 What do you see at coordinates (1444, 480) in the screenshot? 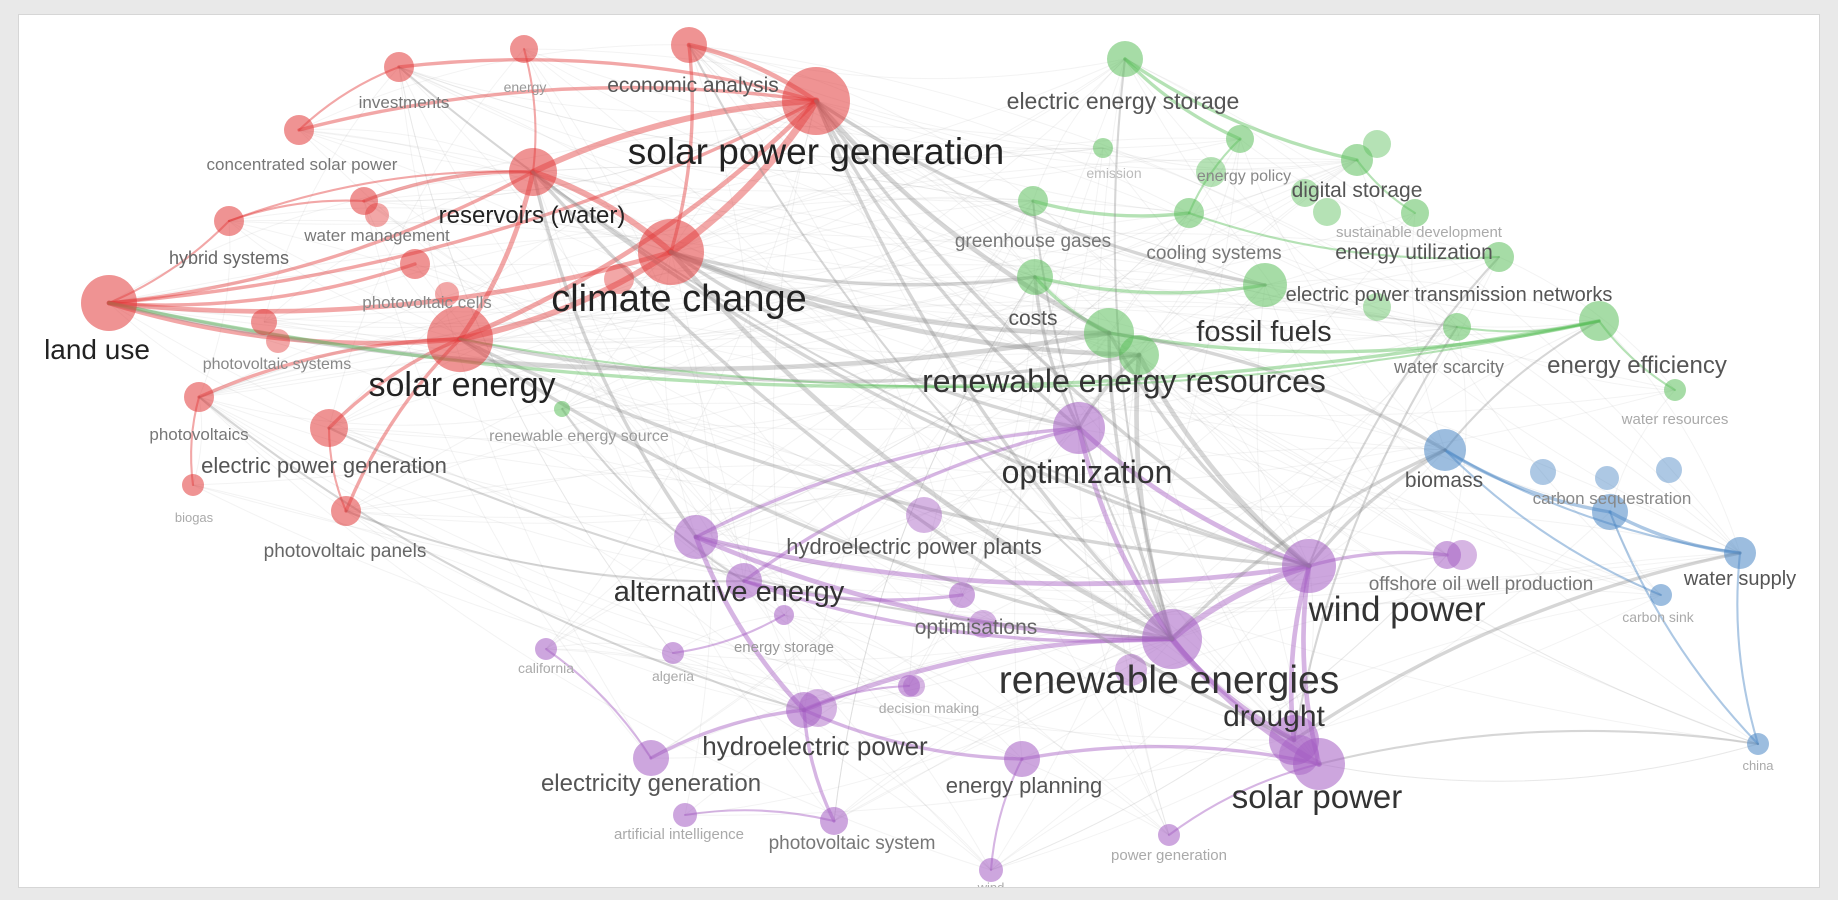
I see `label-biomass: biomass` at bounding box center [1444, 480].